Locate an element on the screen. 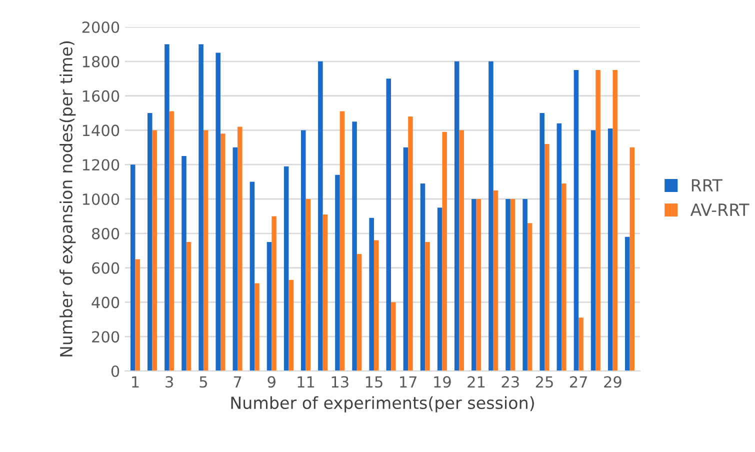 This screenshot has width=755, height=452. y-tick-label: 1600 is located at coordinates (101, 96).